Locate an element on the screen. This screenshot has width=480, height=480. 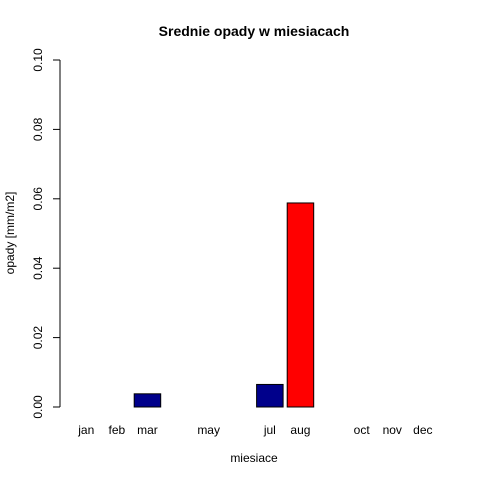
y-tick-label: 0.00 is located at coordinates (38, 407).